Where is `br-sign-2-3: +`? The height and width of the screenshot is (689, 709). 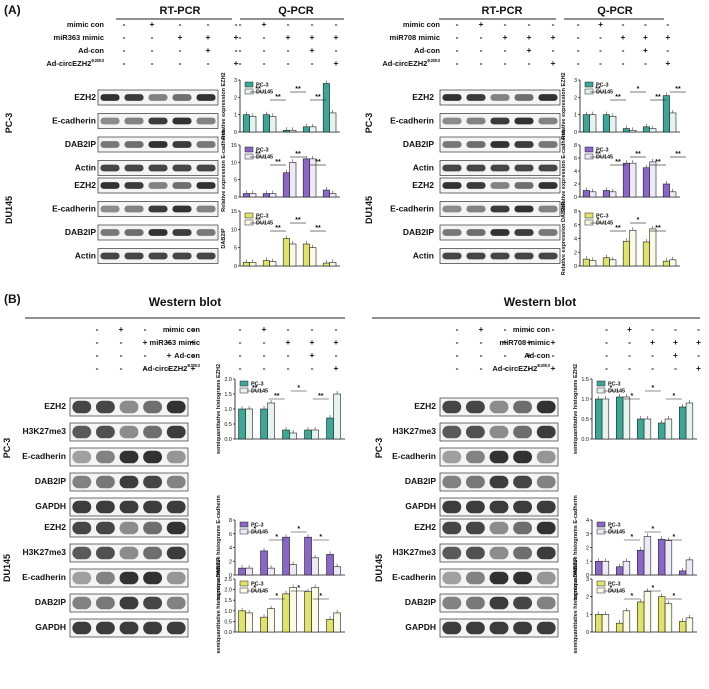
br-sign-2-3: + is located at coordinates (529, 355).